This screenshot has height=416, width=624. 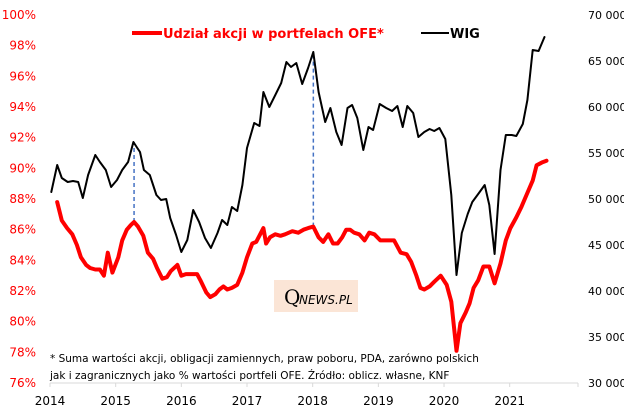 What do you see at coordinates (22, 260) in the screenshot?
I see `left-tick-label: 84%` at bounding box center [22, 260].